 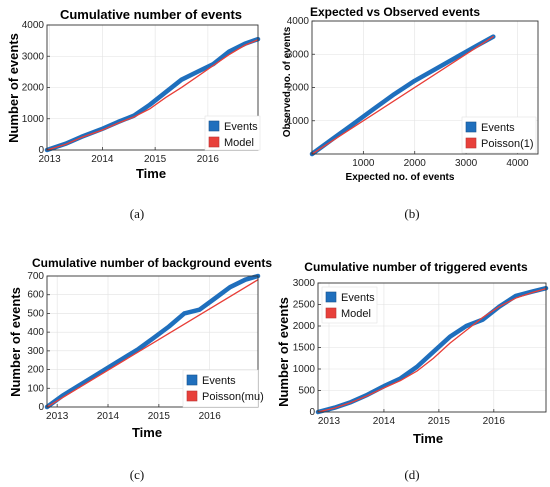 I want to click on chart-title: Expected vs Observed events, so click(x=395, y=12).